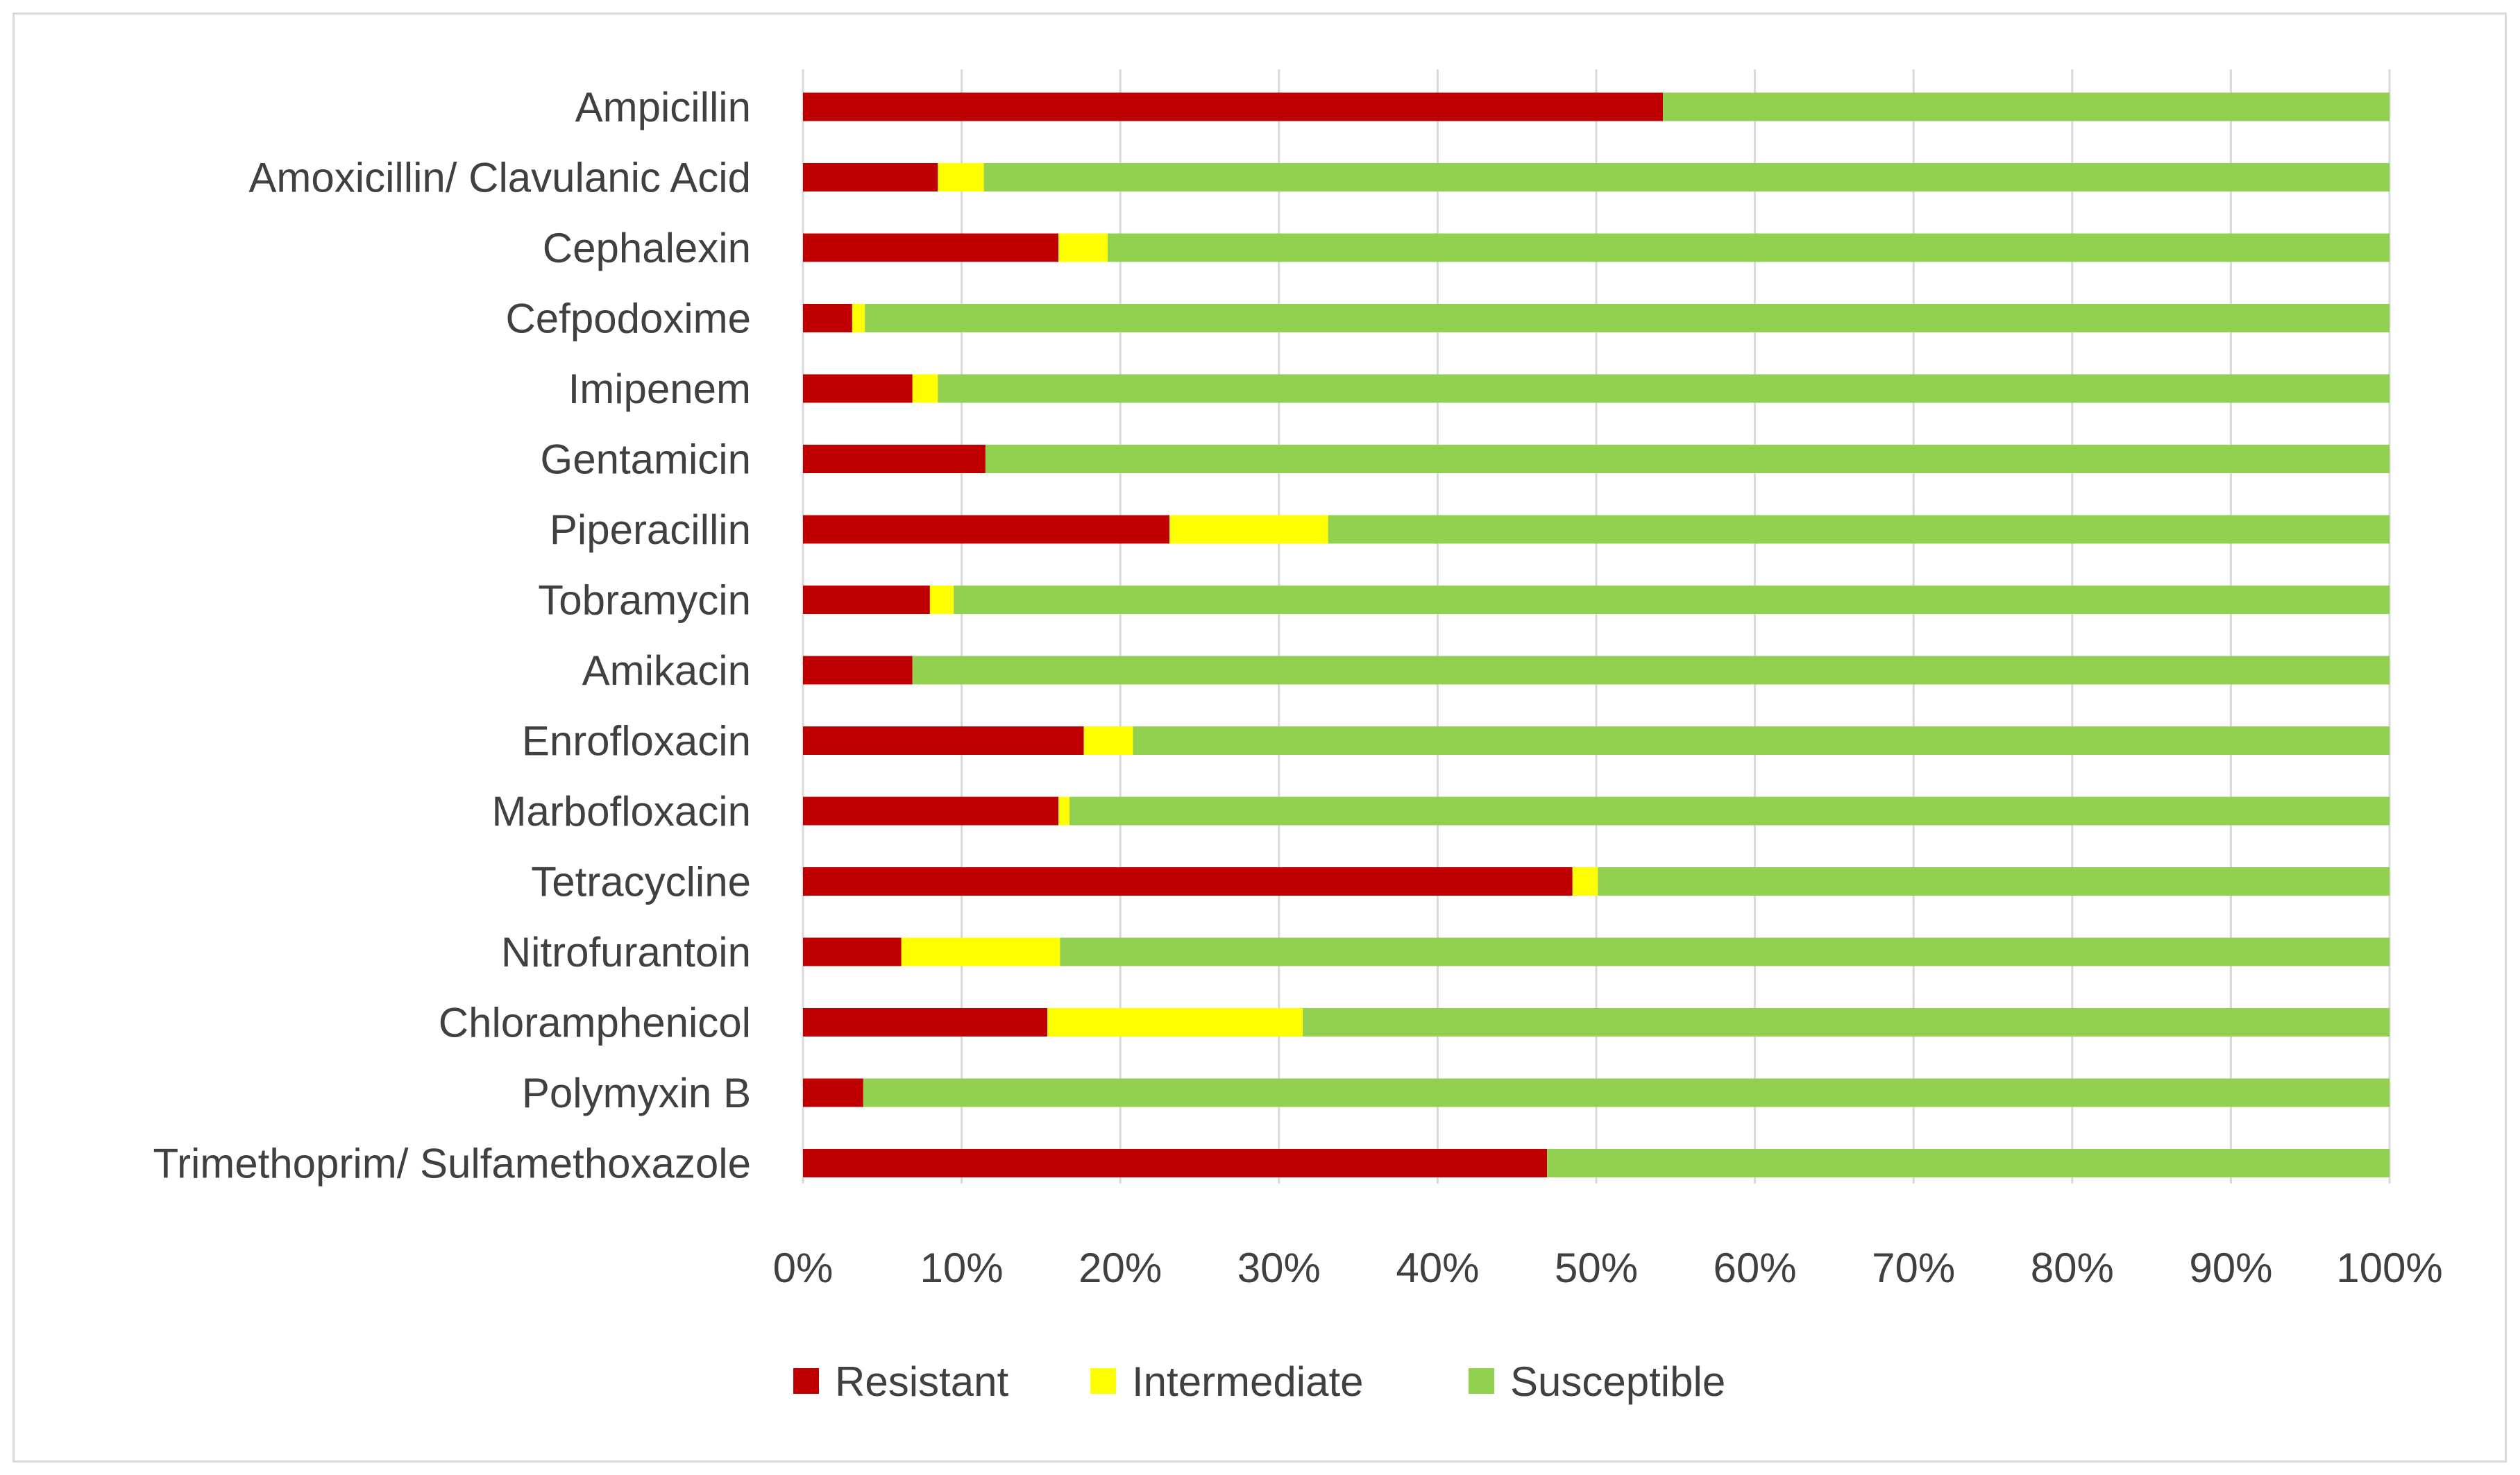  I want to click on x-tick-label: 100%, so click(2389, 1268).